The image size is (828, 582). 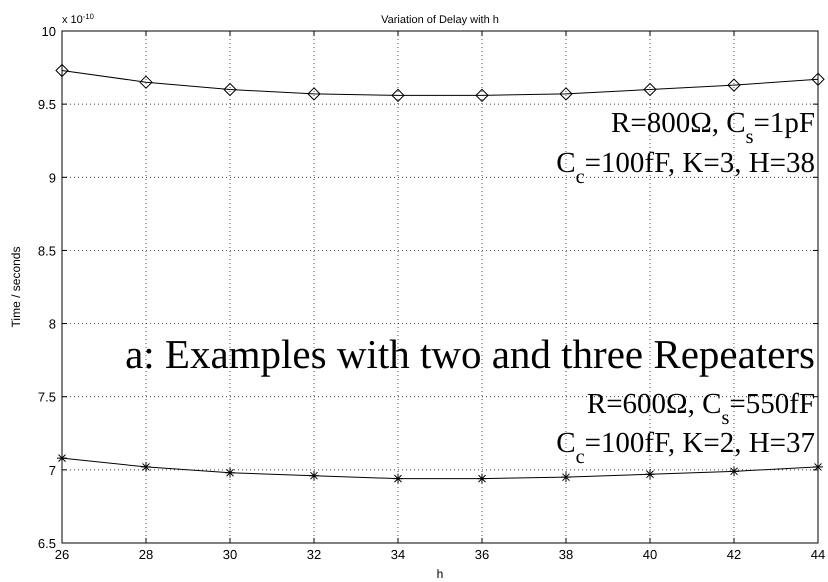 What do you see at coordinates (52, 324) in the screenshot?
I see `y-tick-label: 8` at bounding box center [52, 324].